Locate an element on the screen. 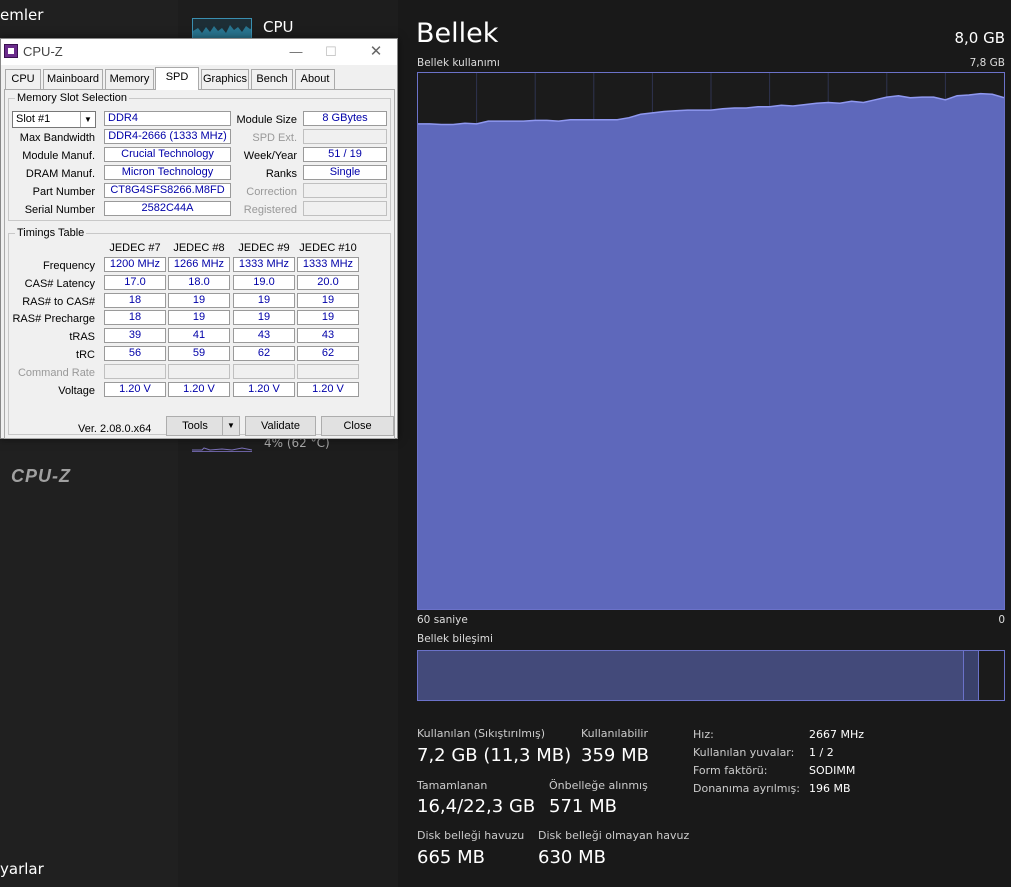  gpu-usage-text: 4% (62 °C) is located at coordinates (297, 443).